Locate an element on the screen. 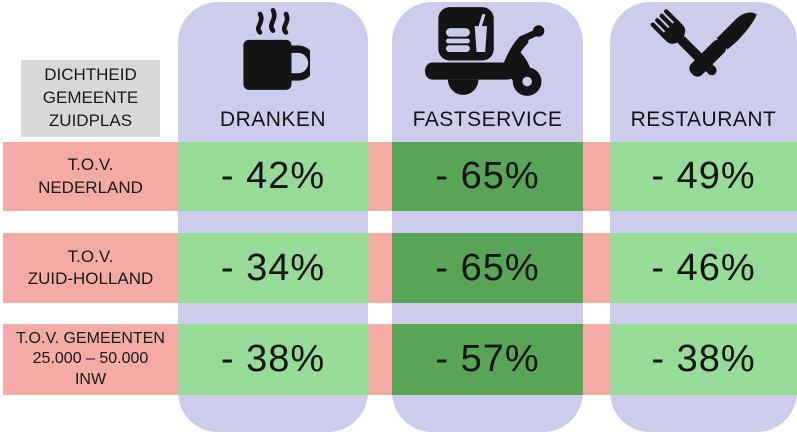  column-label: FASTSERVICE is located at coordinates (487, 119).